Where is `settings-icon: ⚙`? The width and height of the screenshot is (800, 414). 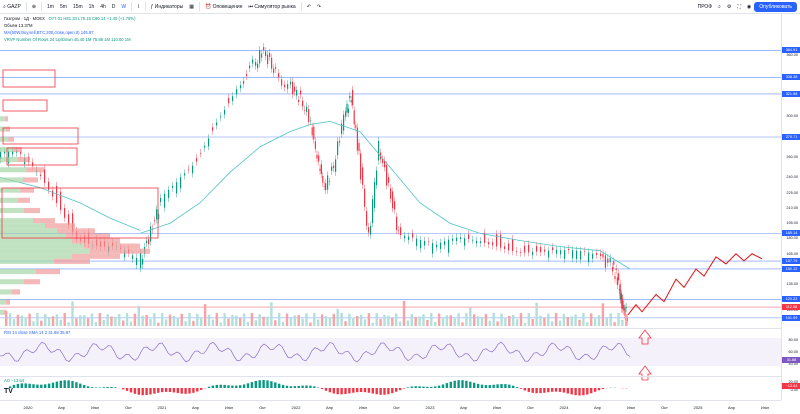 settings-icon: ⚙ is located at coordinates (729, 6).